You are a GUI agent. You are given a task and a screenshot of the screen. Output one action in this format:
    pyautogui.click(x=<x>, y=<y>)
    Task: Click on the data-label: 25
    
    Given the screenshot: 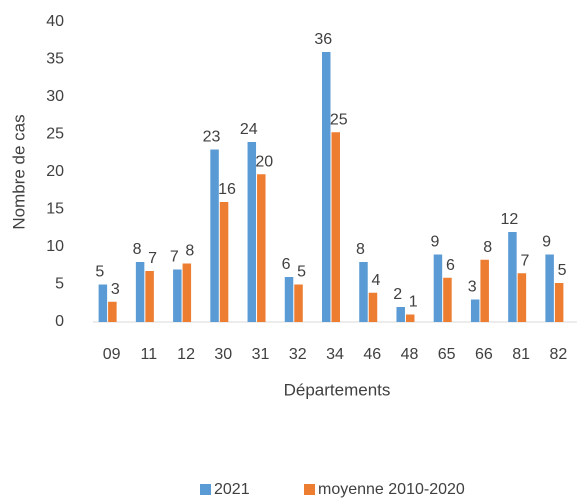 What is the action you would take?
    pyautogui.click(x=339, y=119)
    